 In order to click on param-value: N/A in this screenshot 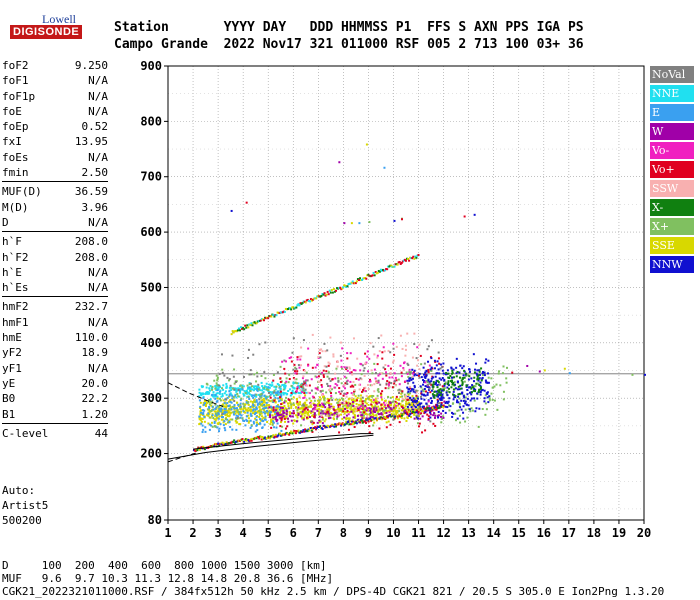, I will do `click(98, 272)`.